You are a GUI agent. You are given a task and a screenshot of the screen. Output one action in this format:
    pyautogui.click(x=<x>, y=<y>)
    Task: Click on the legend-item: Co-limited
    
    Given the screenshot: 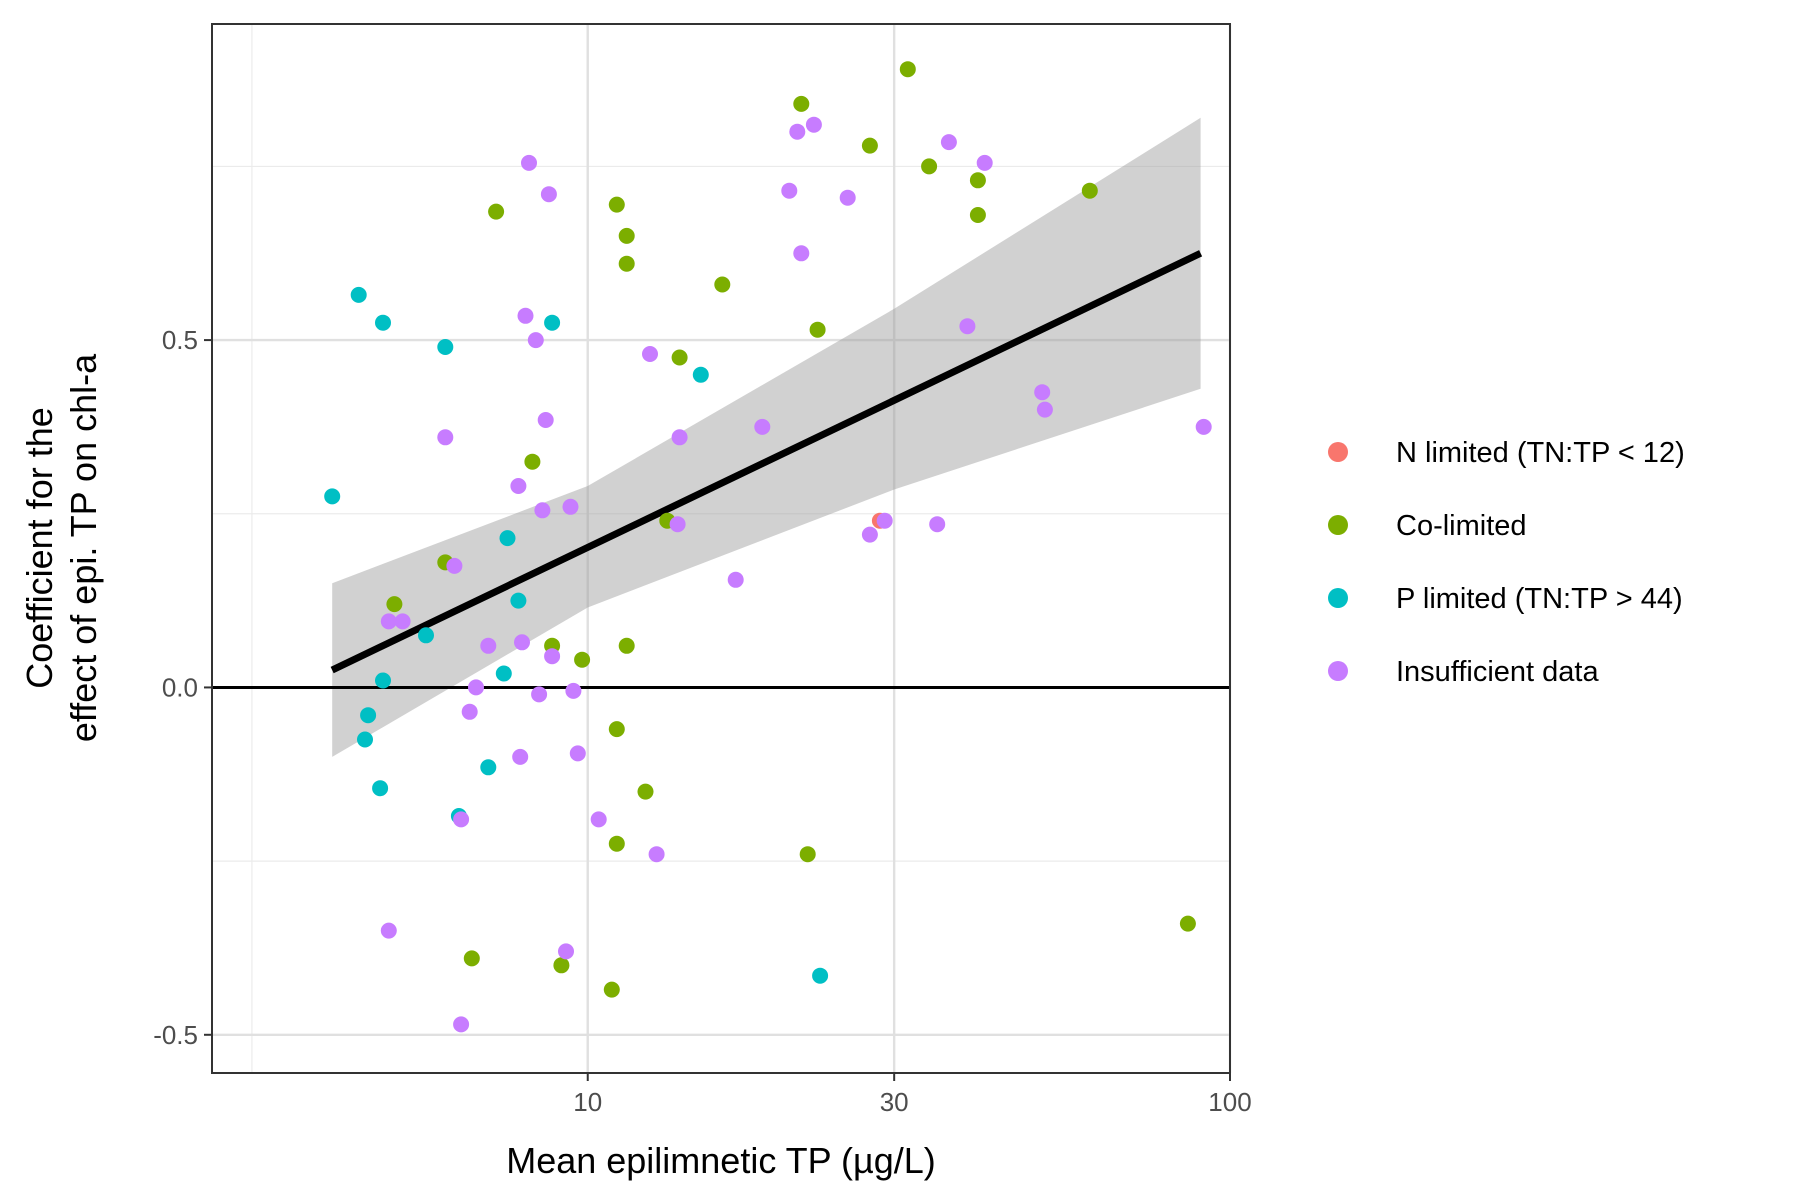 What is the action you would take?
    pyautogui.click(x=1427, y=526)
    